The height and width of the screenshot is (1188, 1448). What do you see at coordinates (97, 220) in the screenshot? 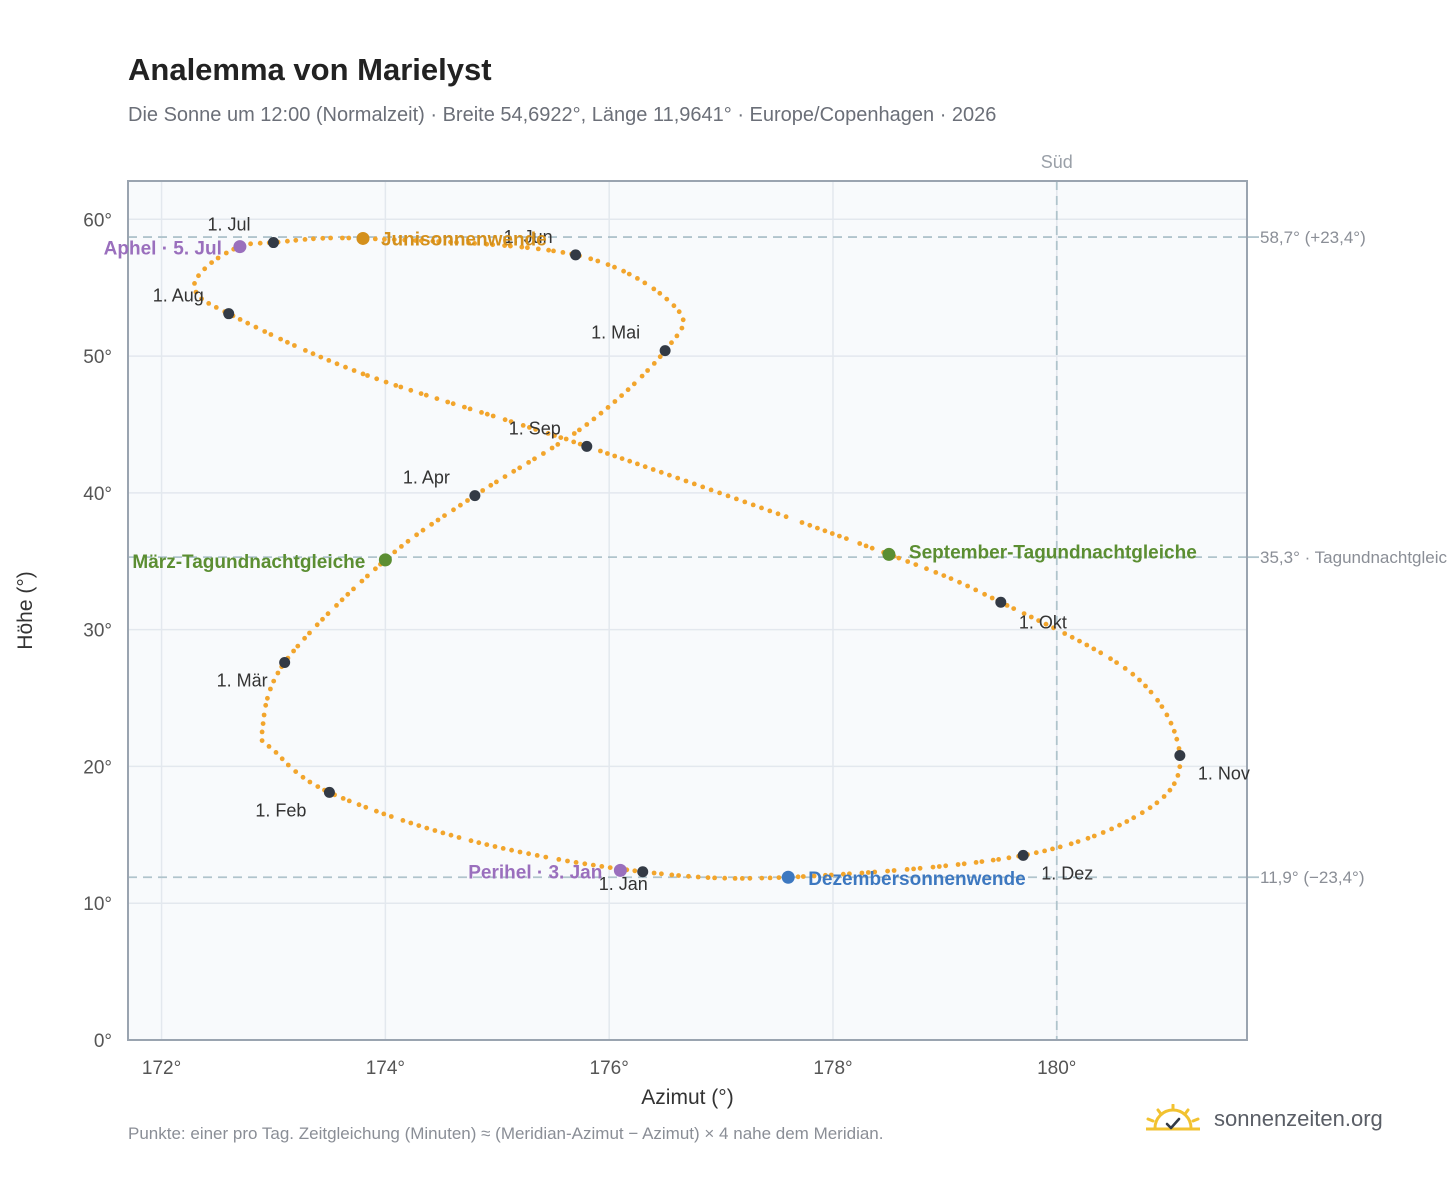
I see `y-tick-label: 60°` at bounding box center [97, 220].